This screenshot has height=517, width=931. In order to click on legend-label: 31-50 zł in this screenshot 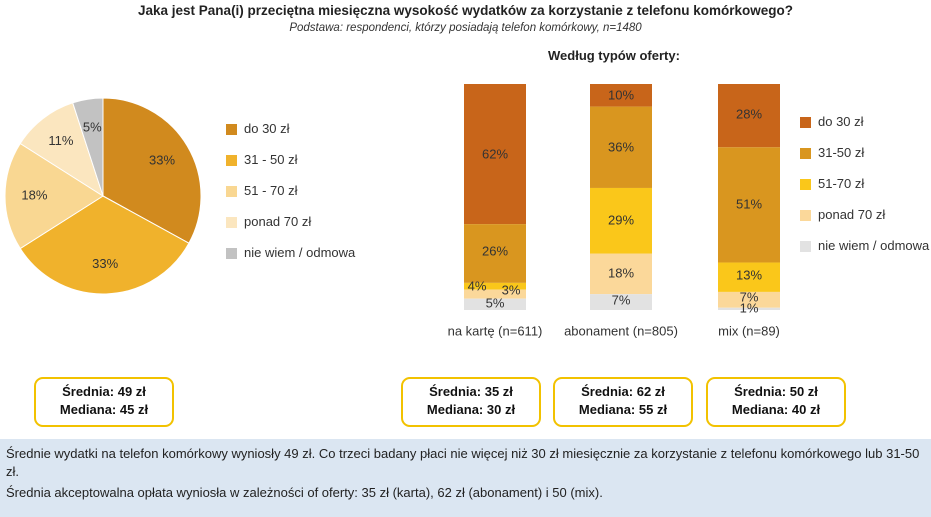, I will do `click(841, 152)`.